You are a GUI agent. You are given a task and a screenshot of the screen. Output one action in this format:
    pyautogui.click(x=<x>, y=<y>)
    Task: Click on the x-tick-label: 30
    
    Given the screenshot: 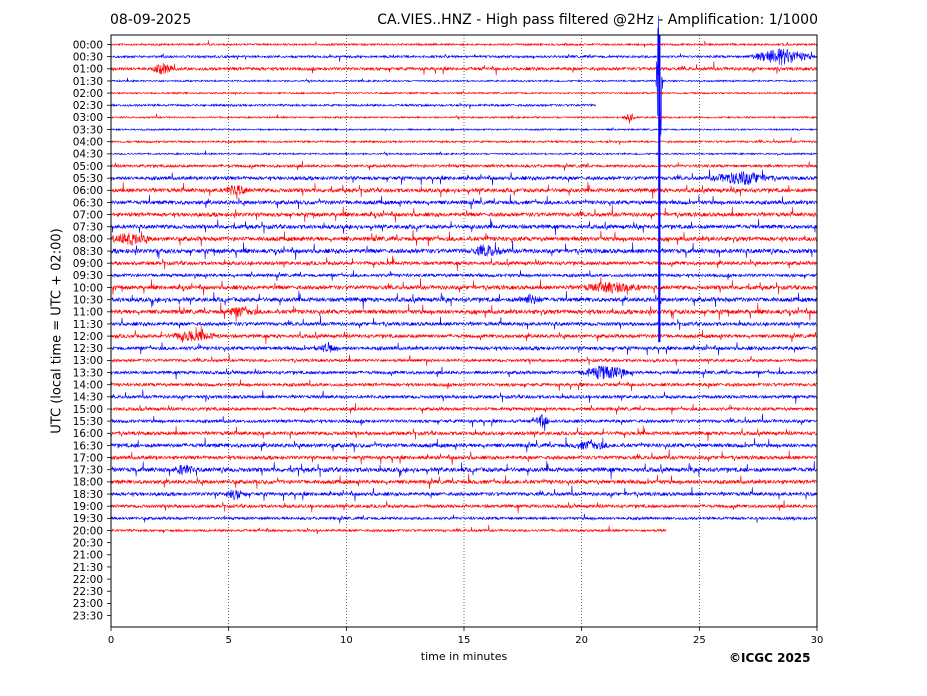 What is the action you would take?
    pyautogui.click(x=817, y=640)
    